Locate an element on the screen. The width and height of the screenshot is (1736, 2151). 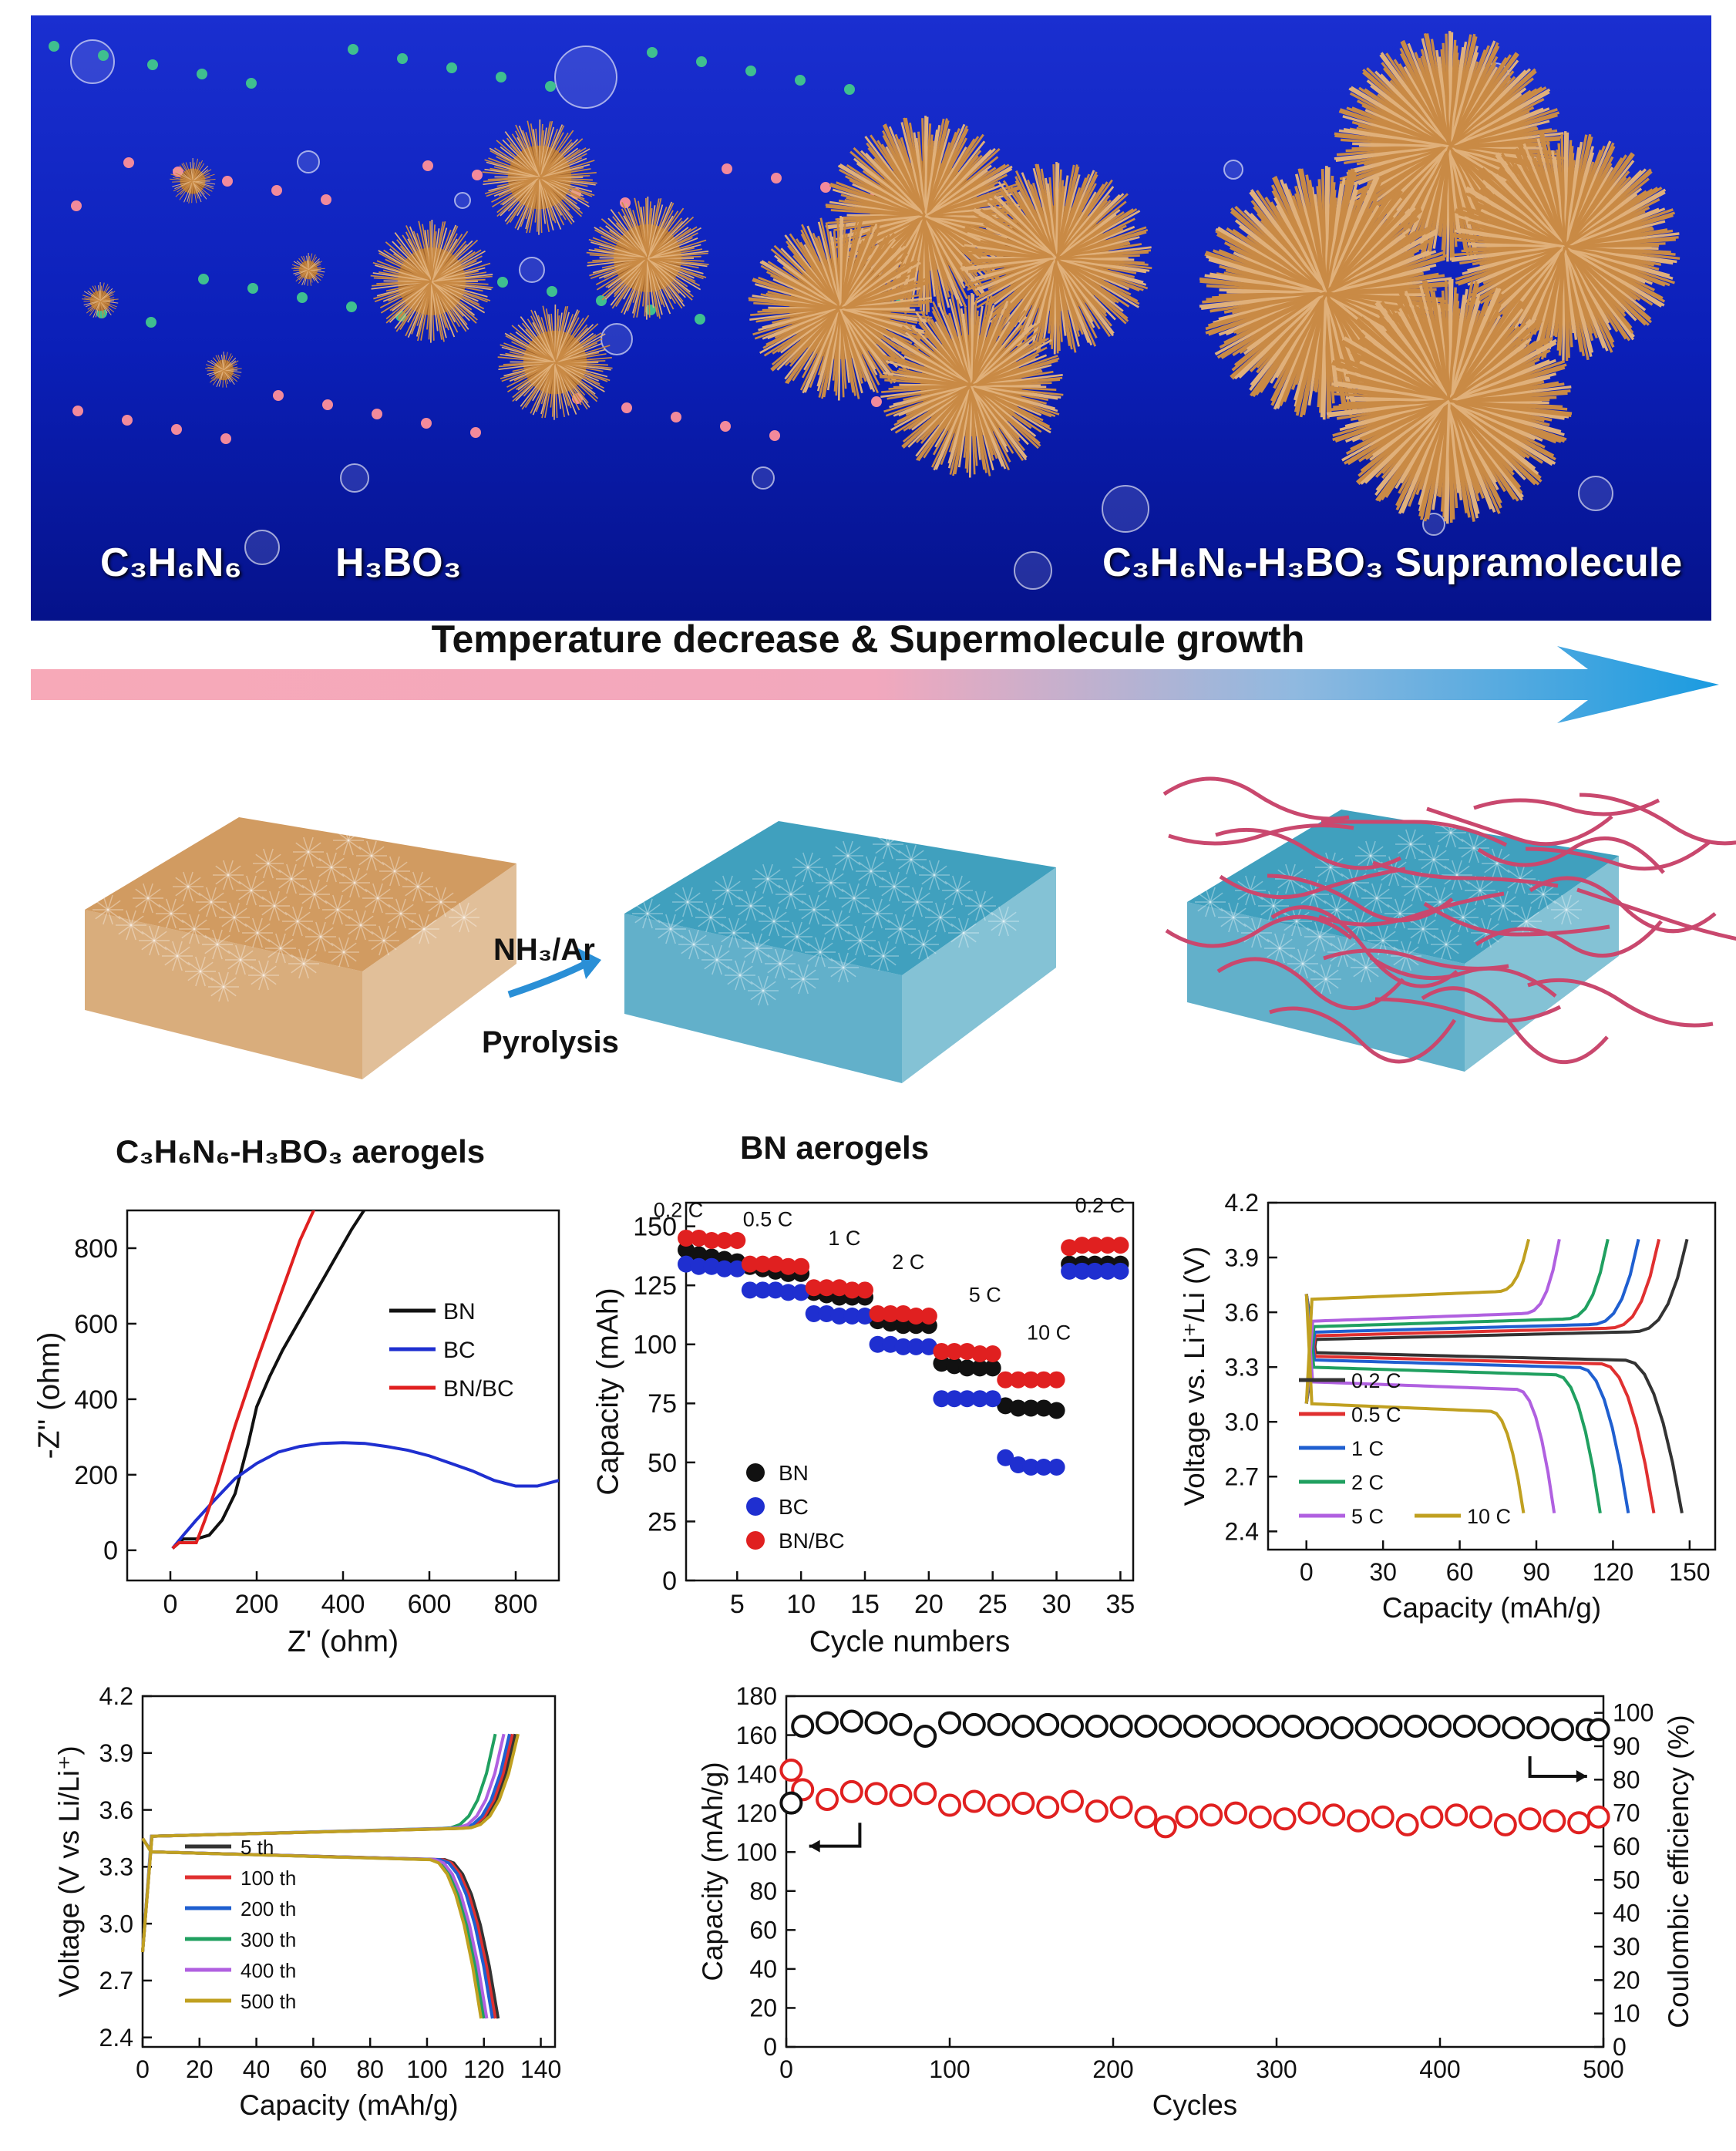
x-tick-label: 300 is located at coordinates (1276, 2069).